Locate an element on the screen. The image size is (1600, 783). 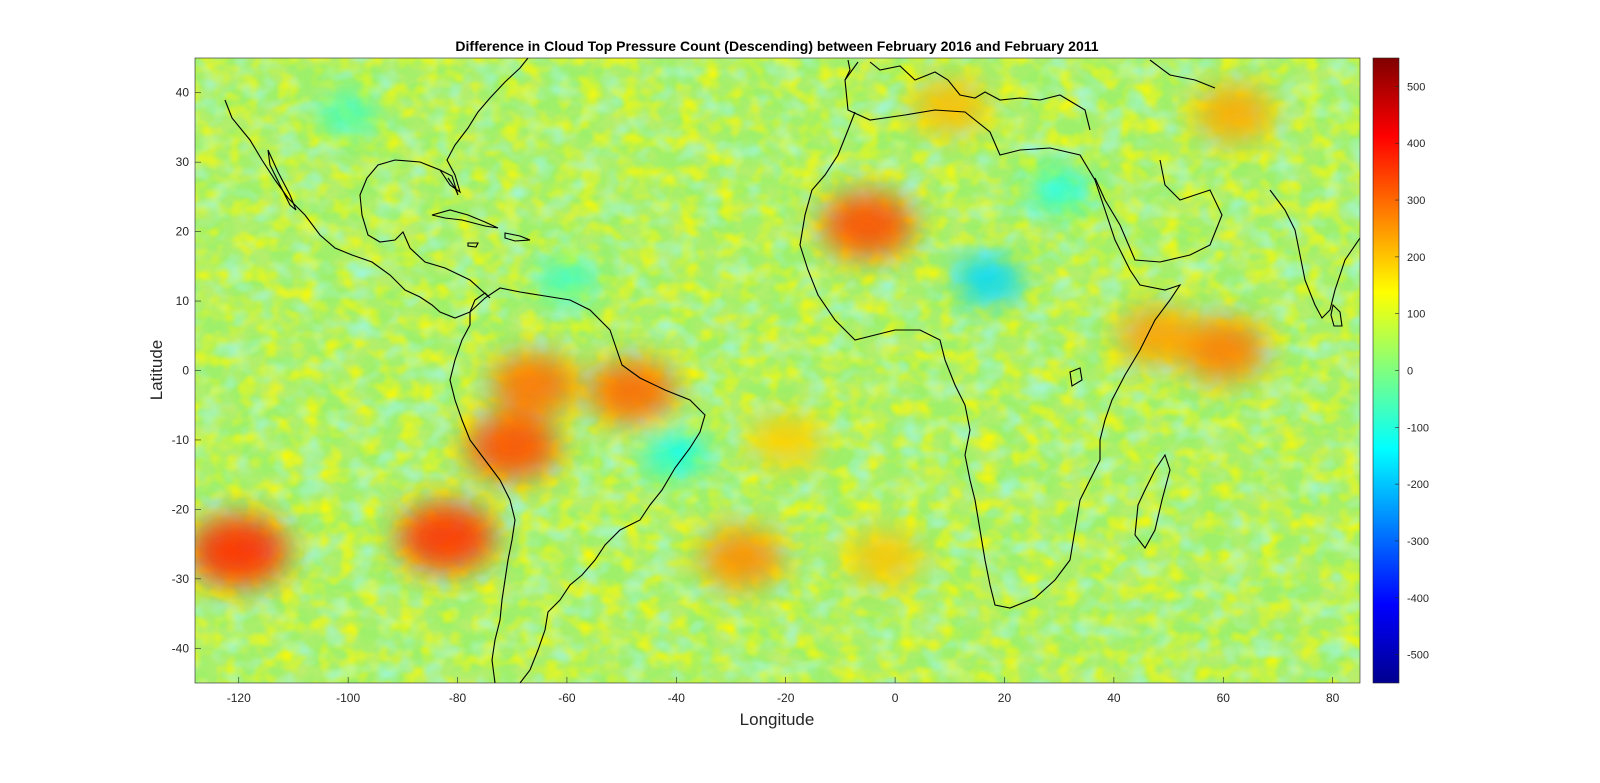
colorbar-tick-label: -300 is located at coordinates (1418, 542).